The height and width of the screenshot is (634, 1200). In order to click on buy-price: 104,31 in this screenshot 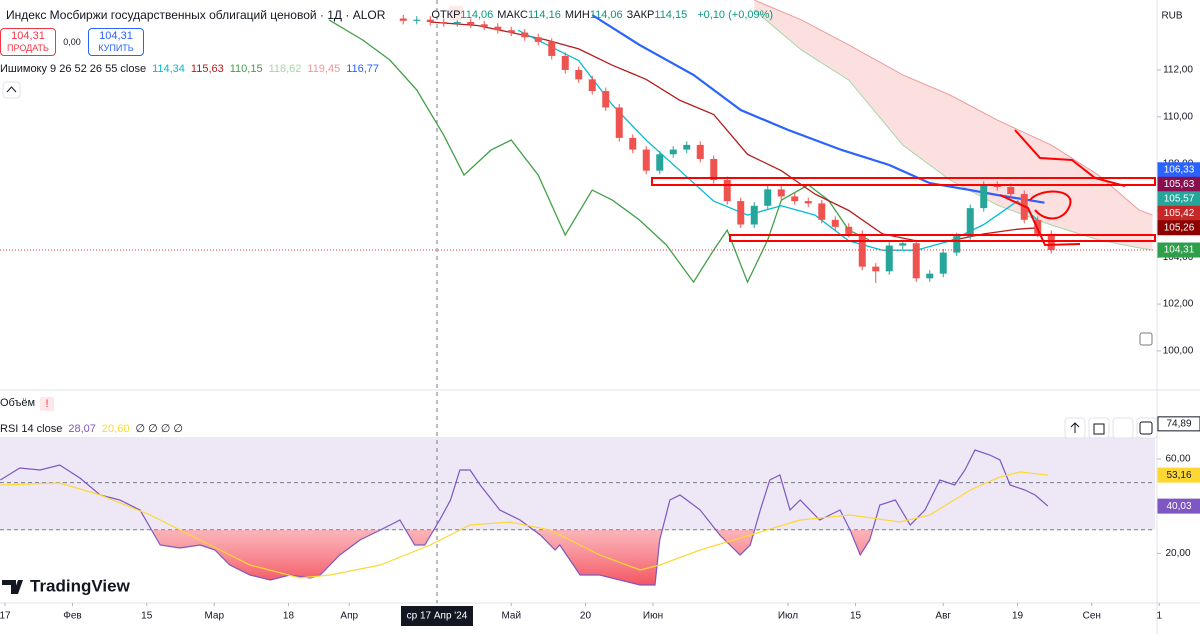, I will do `click(116, 36)`.